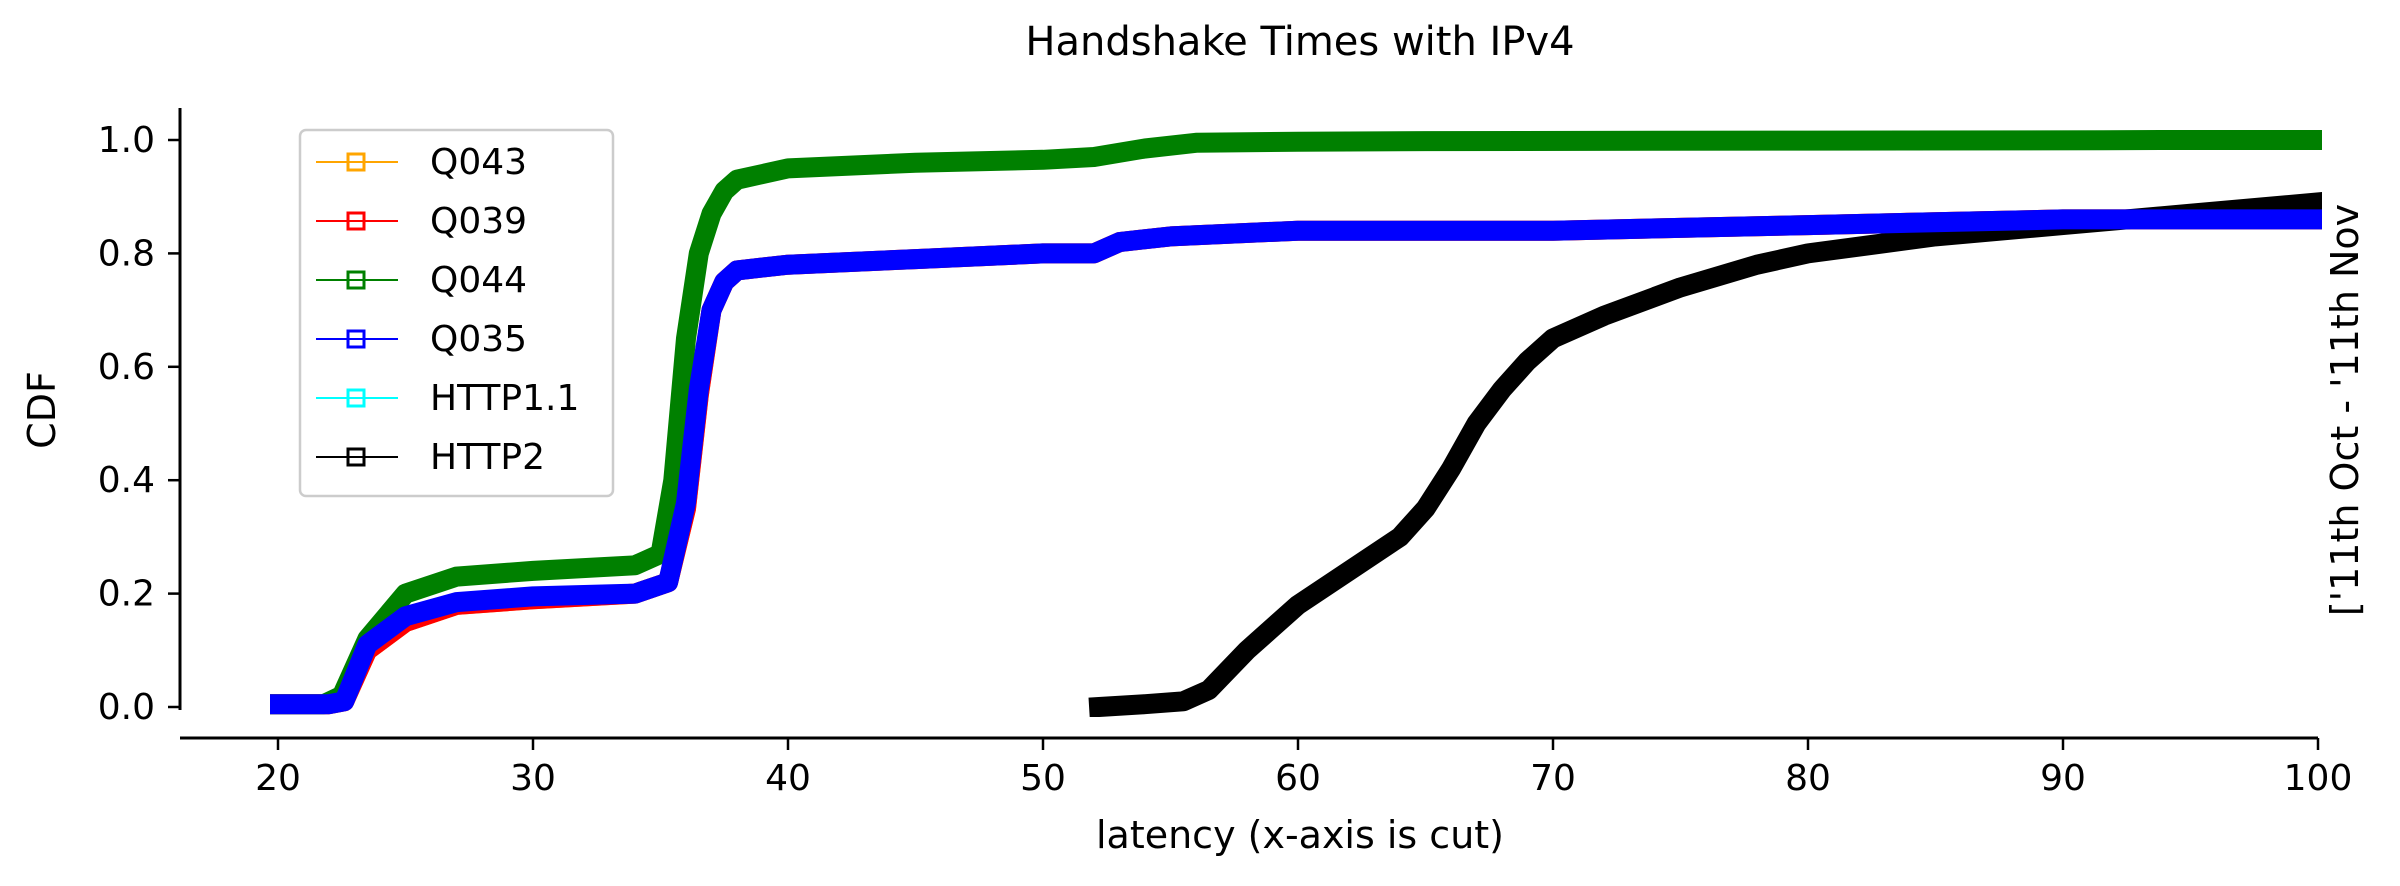 This screenshot has width=2400, height=886. Describe the element at coordinates (42, 410) in the screenshot. I see `y-axis-title: CDF` at that location.